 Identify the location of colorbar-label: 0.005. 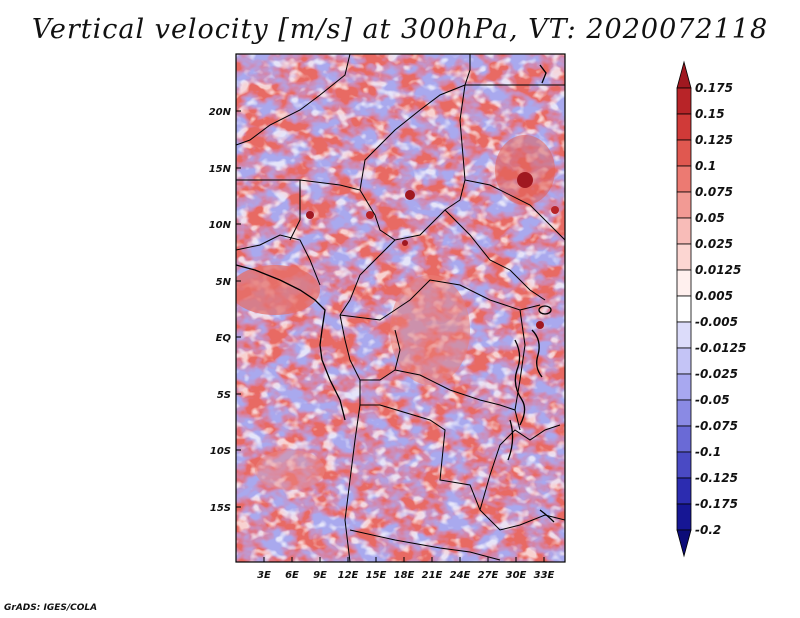
(714, 296).